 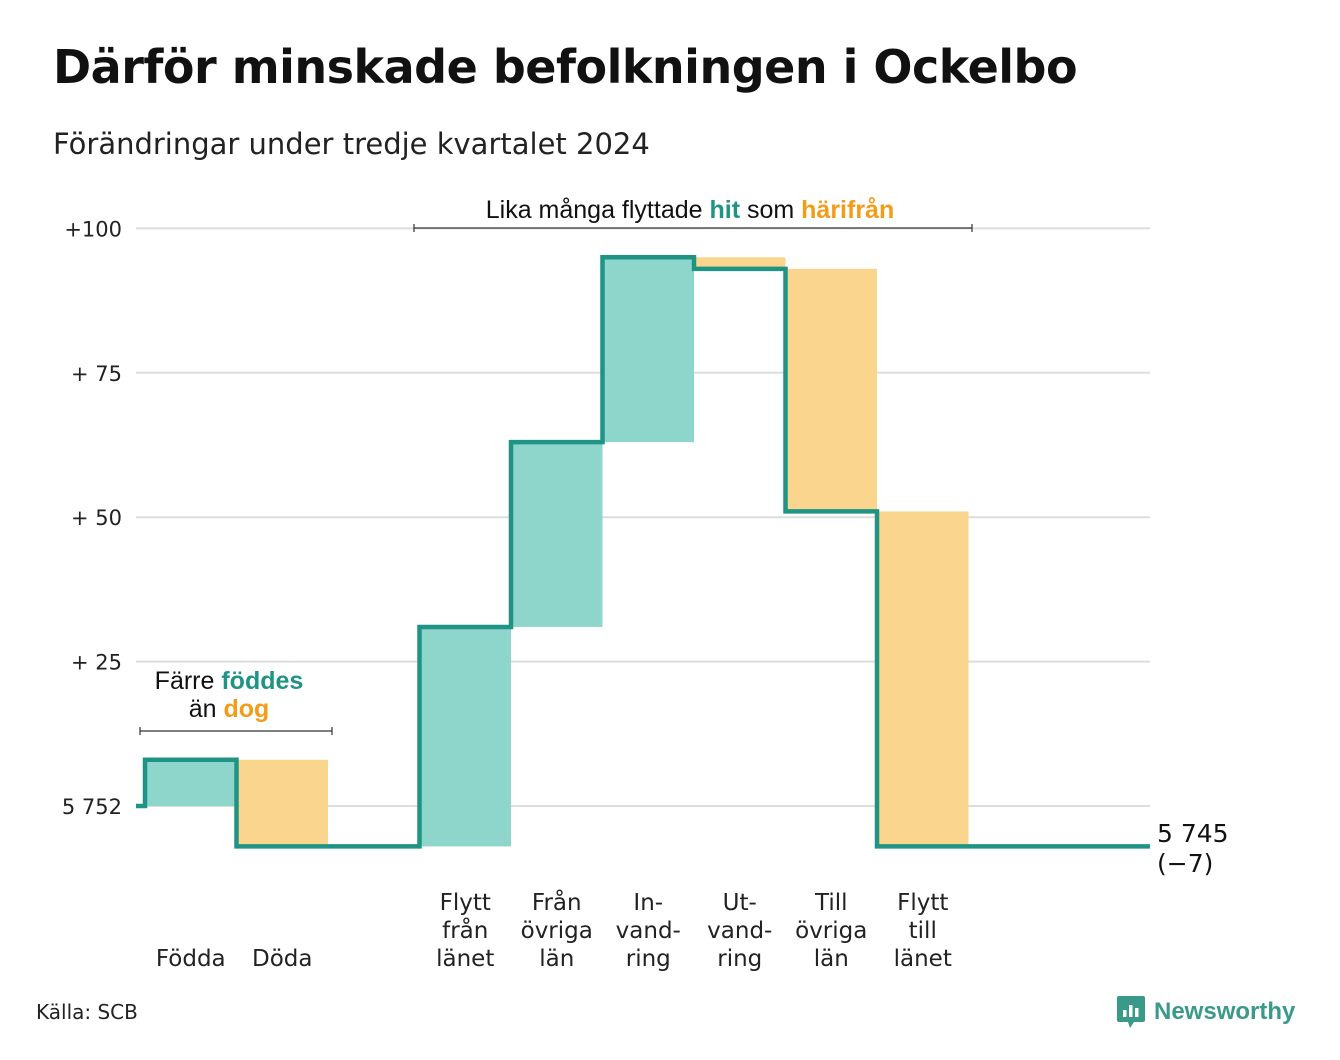 What do you see at coordinates (690, 210) in the screenshot?
I see `annotation-migration: Lika många flyttade hit som härifrån` at bounding box center [690, 210].